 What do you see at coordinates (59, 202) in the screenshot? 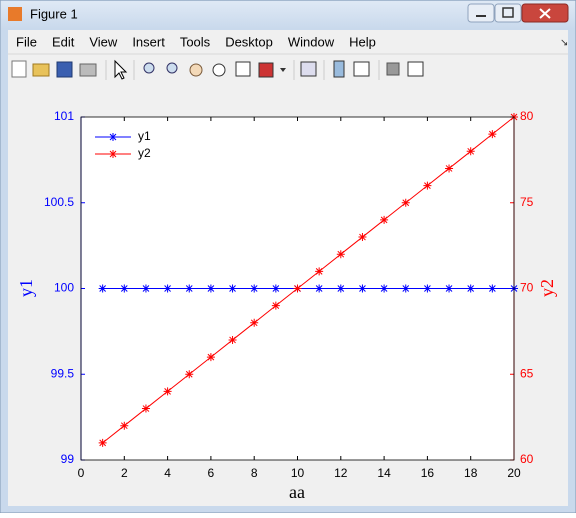
I see `y-tick-label: 100.5` at bounding box center [59, 202].